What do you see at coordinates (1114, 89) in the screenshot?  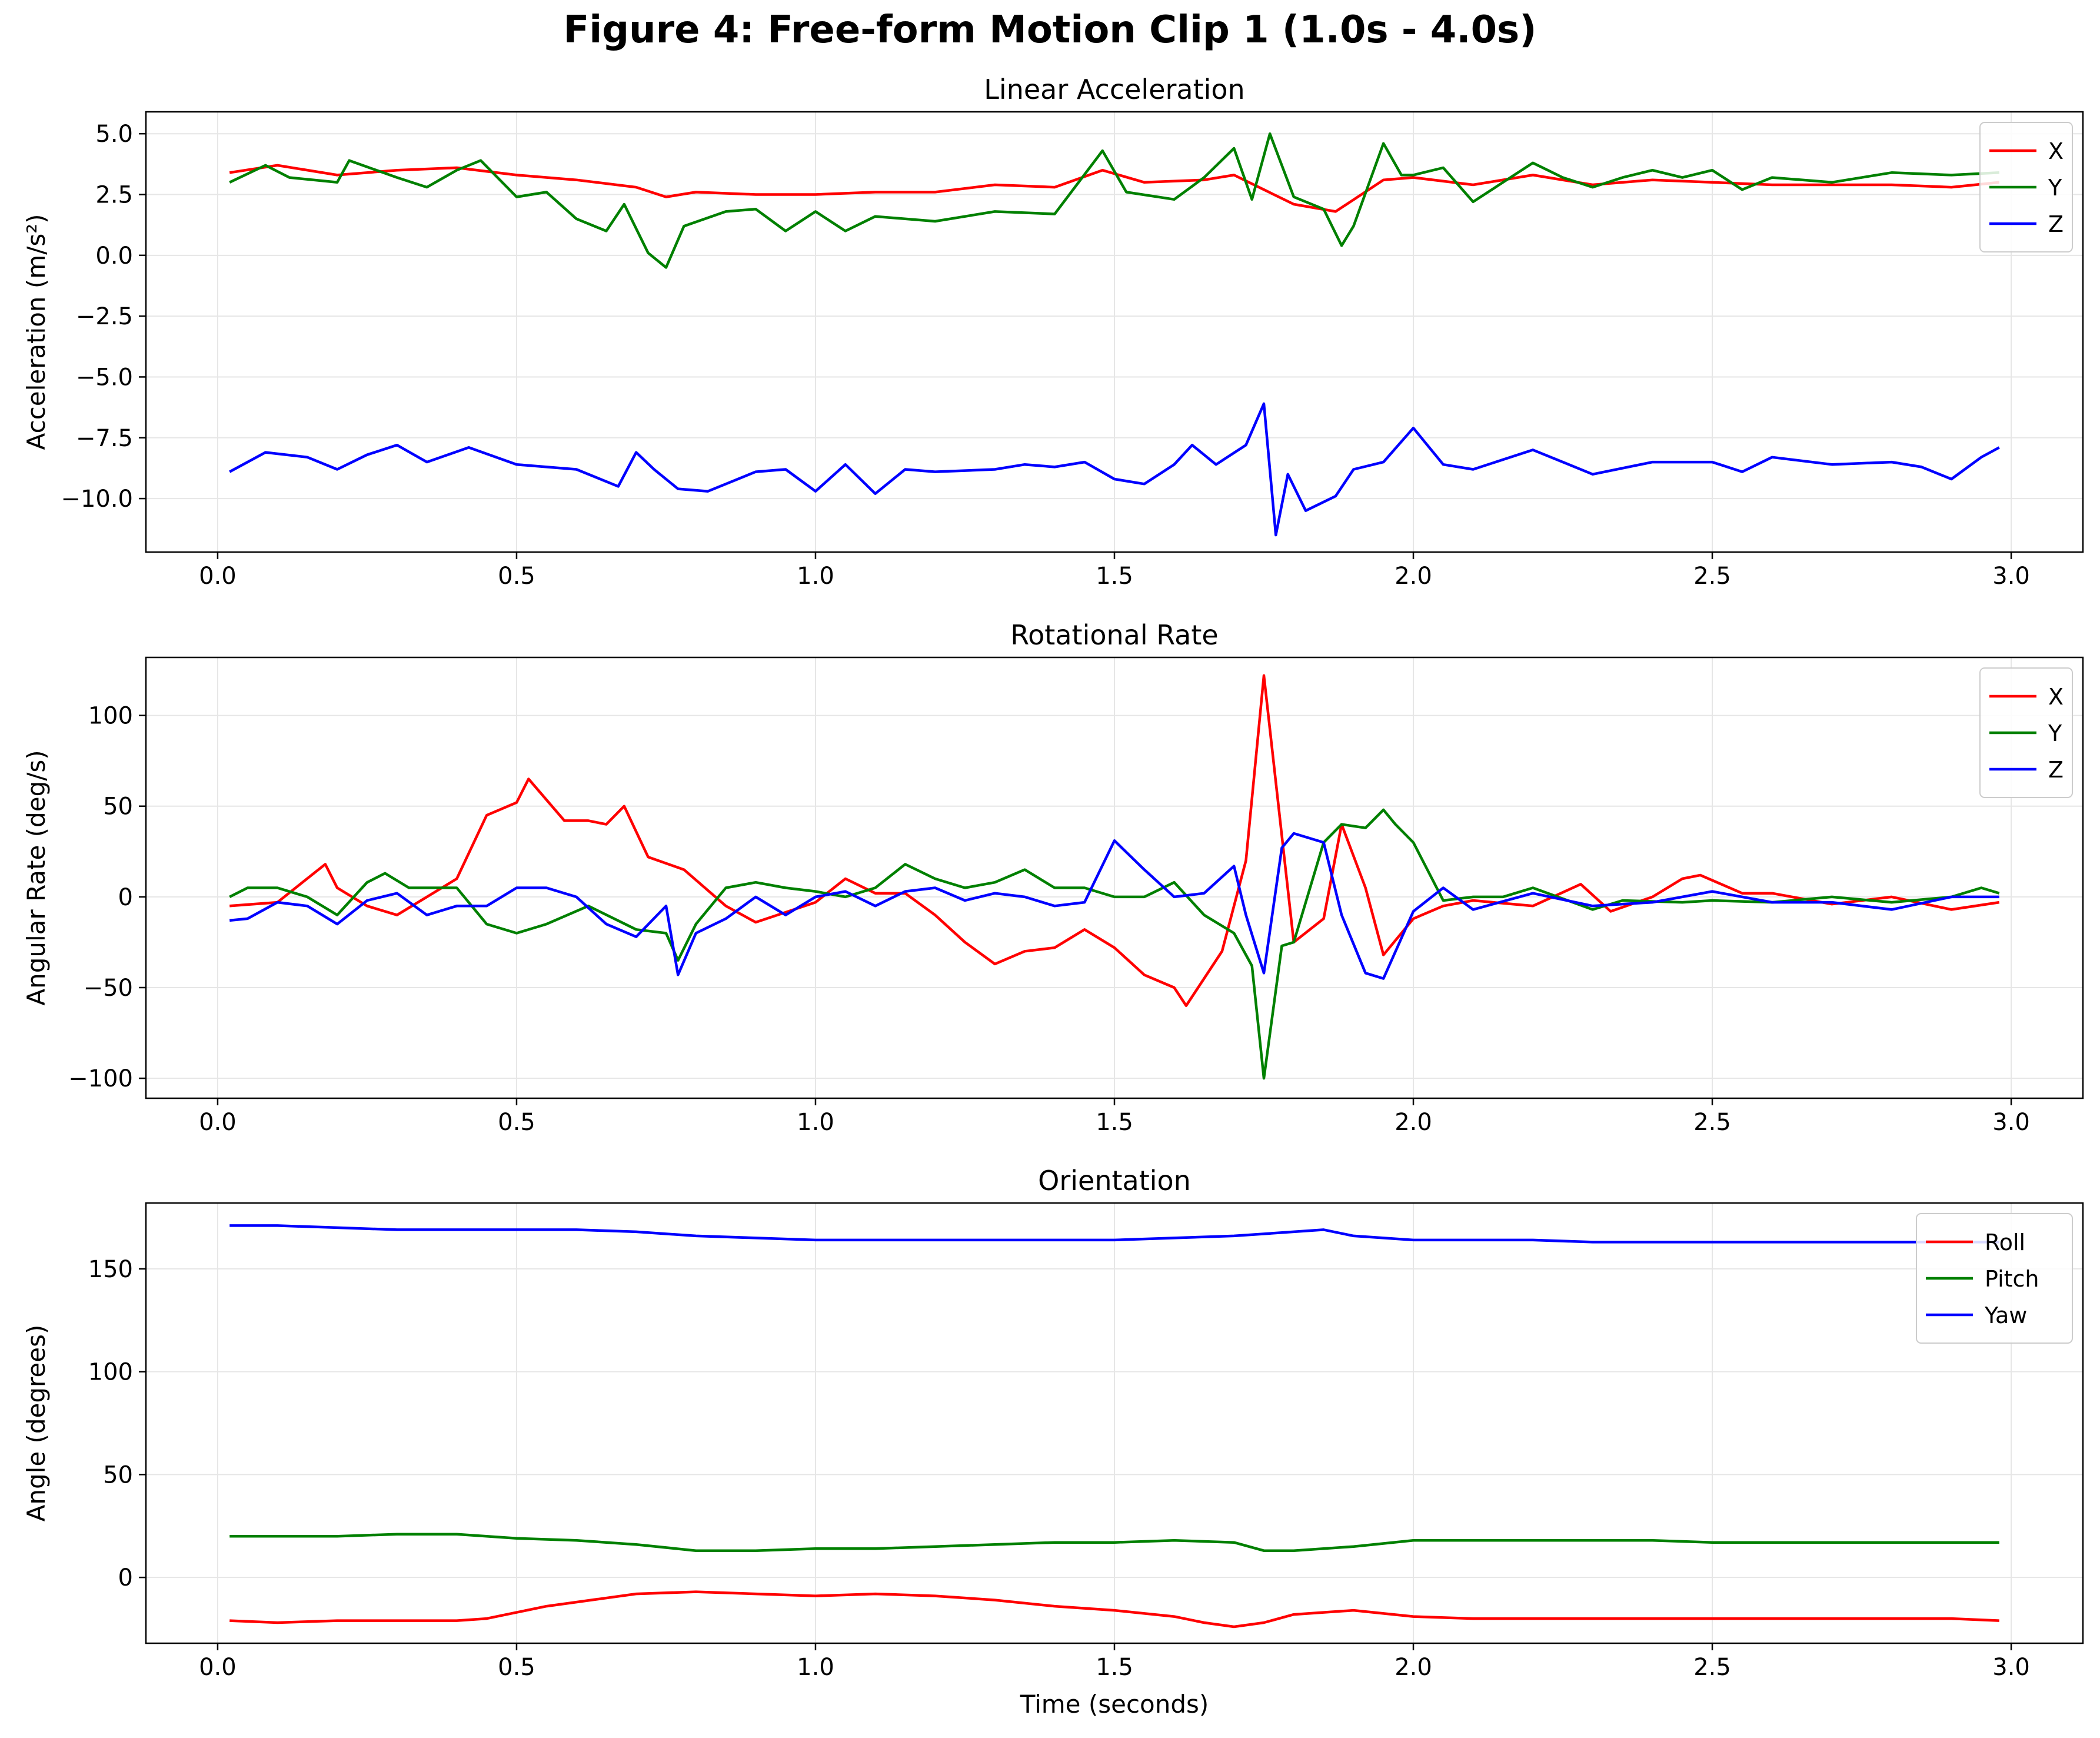 I see `chart-title: Linear Acceleration` at bounding box center [1114, 89].